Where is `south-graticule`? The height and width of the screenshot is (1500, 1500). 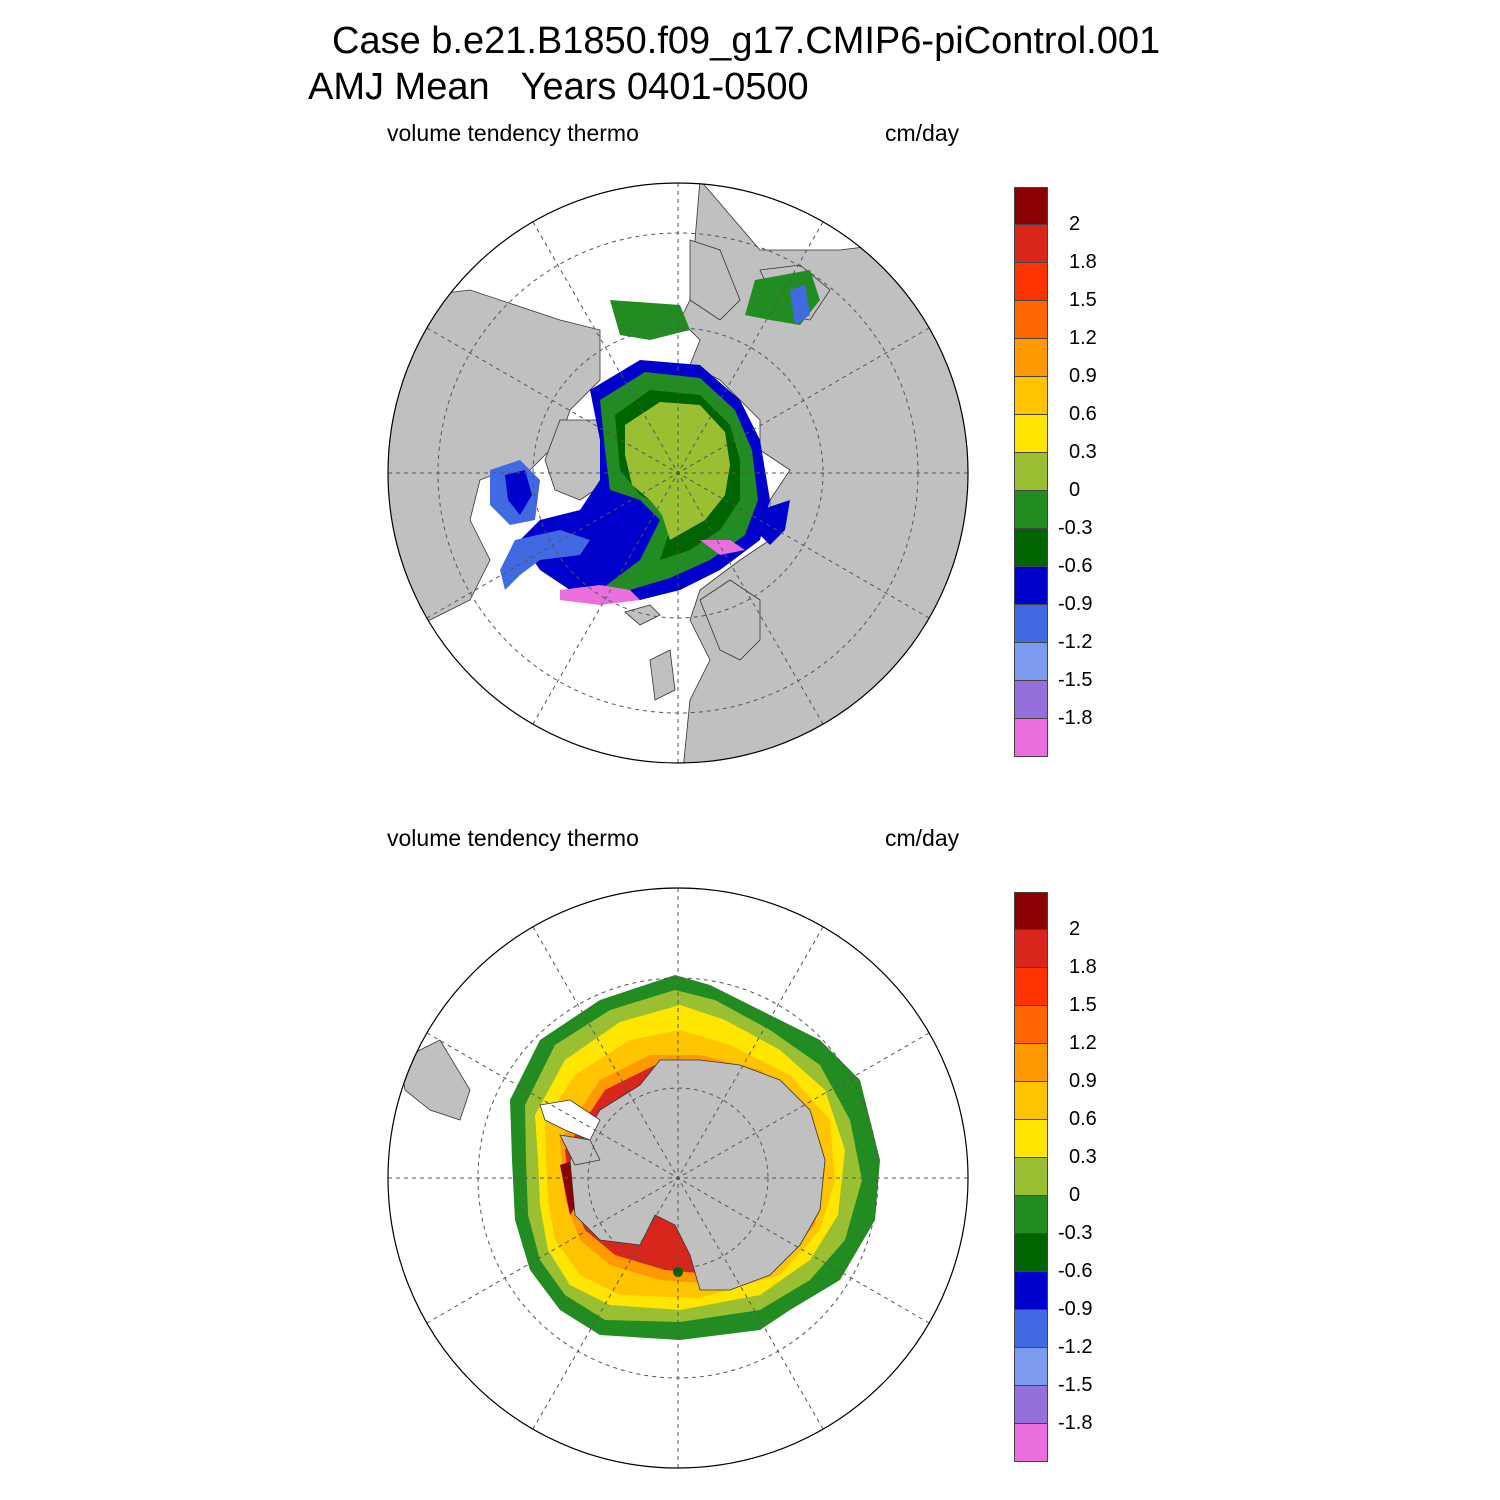
south-graticule is located at coordinates (678, 1178).